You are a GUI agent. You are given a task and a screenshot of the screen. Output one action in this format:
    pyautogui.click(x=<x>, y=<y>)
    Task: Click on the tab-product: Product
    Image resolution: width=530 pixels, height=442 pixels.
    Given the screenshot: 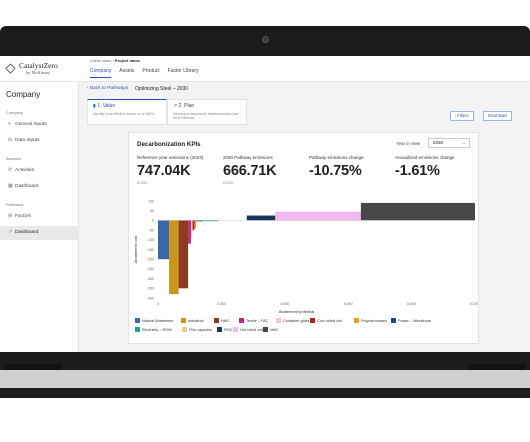 What is the action you would take?
    pyautogui.click(x=151, y=71)
    